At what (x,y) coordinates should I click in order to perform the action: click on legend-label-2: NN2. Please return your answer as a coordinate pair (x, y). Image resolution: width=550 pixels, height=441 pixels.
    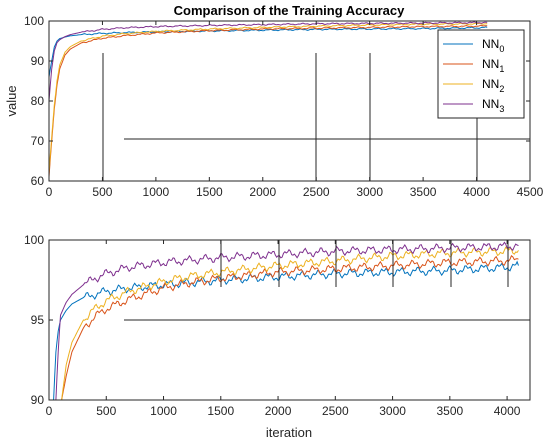
    Looking at the image, I should click on (493, 85).